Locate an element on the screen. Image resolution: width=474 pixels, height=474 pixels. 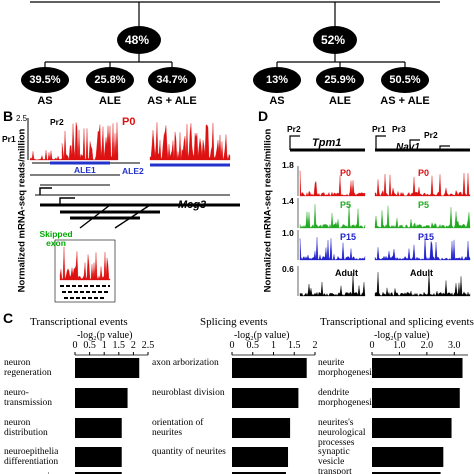
inset-box is located at coordinates (85, 271).